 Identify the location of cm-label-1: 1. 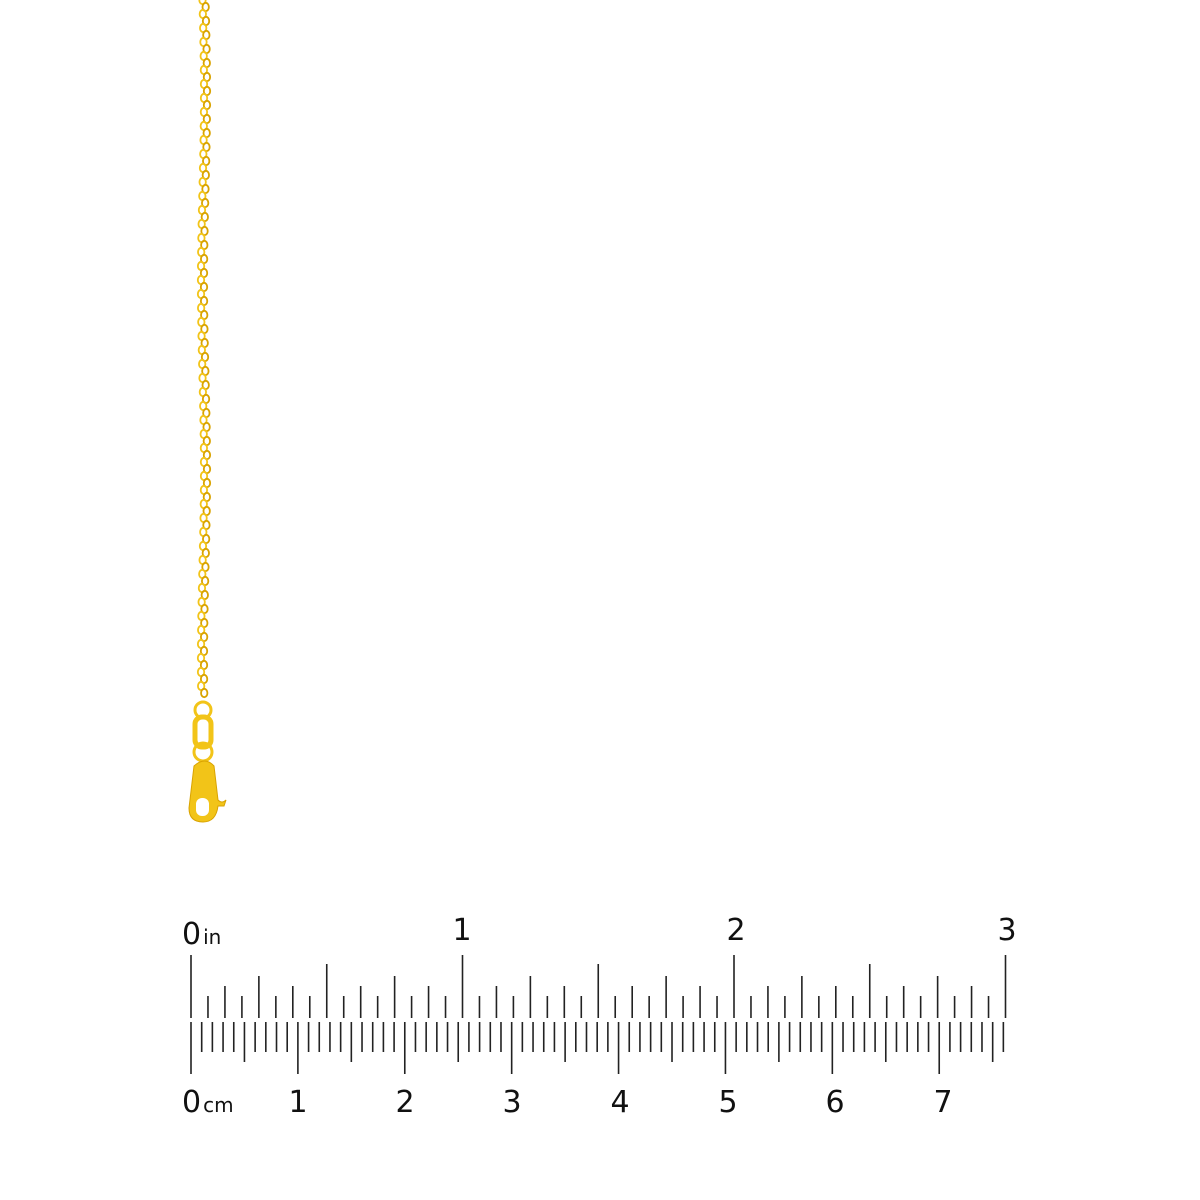
(298, 1102).